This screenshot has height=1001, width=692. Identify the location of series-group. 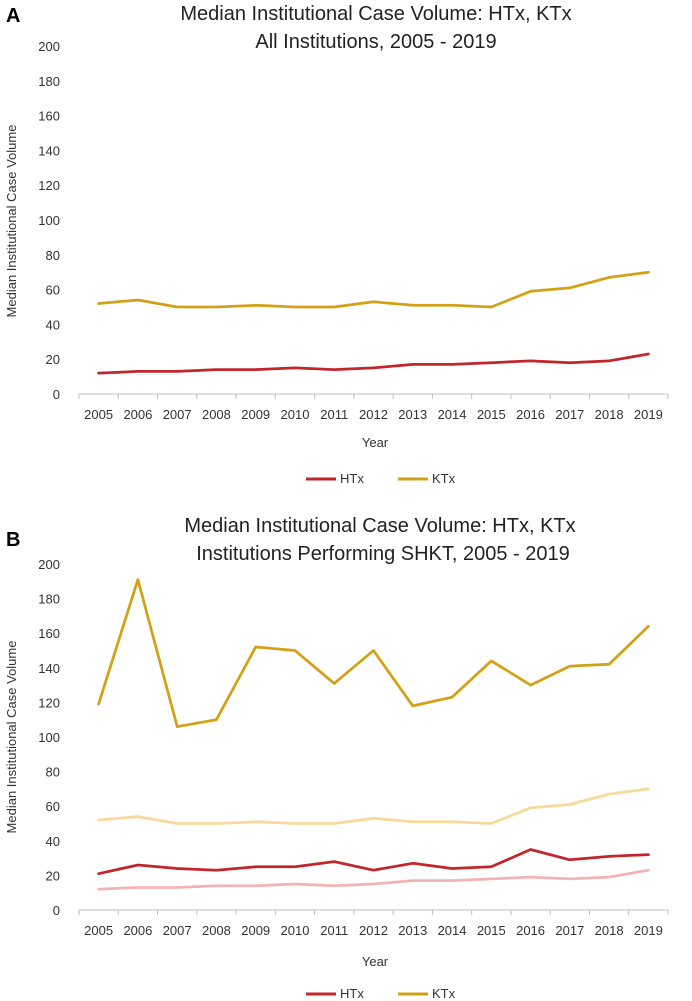
(373, 322).